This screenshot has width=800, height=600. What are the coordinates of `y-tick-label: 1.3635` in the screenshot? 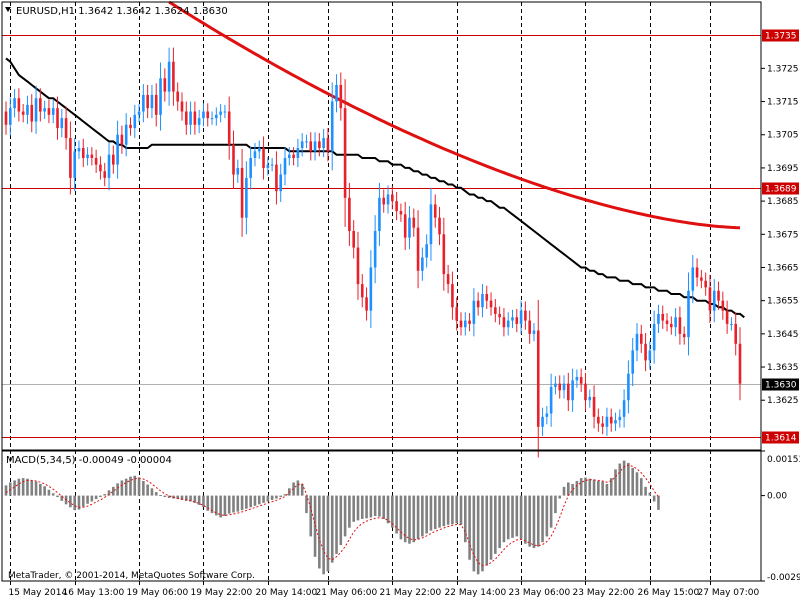 It's located at (783, 368).